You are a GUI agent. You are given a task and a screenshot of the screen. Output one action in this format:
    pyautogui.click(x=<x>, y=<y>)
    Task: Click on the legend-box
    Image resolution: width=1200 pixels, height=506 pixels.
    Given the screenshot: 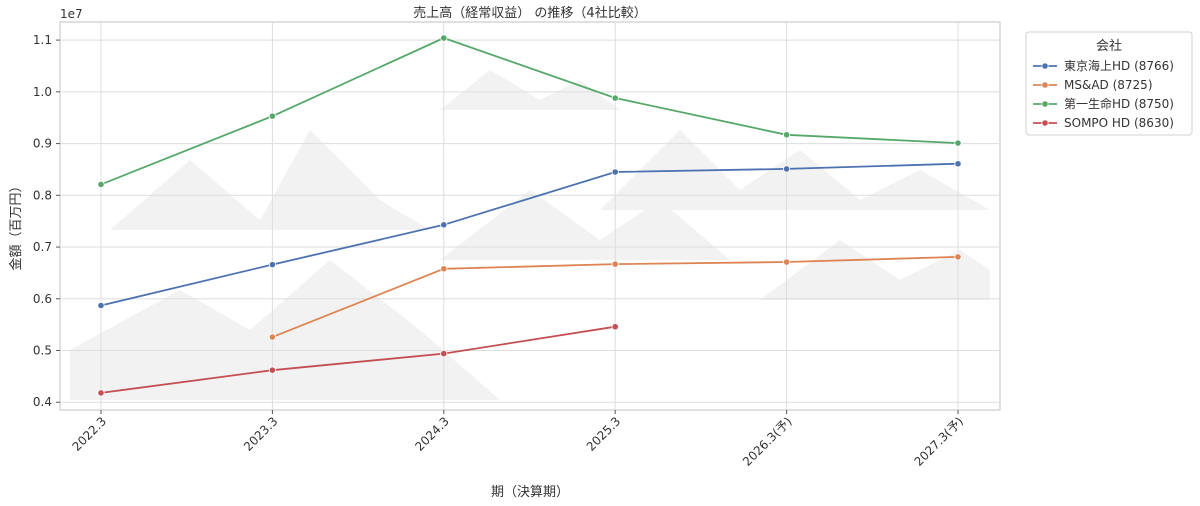 What is the action you would take?
    pyautogui.click(x=1109, y=83)
    